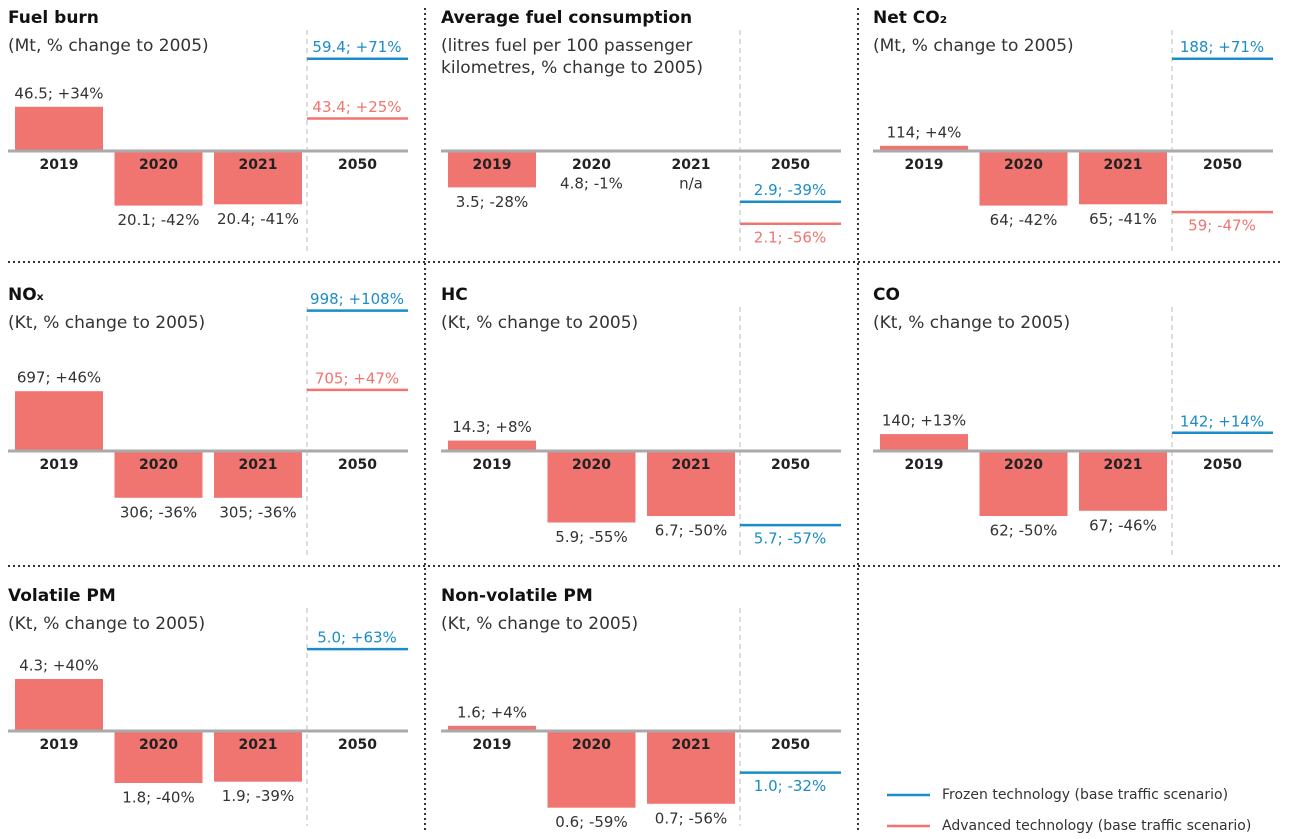 Image resolution: width=1289 pixels, height=839 pixels. Describe the element at coordinates (1123, 219) in the screenshot. I see `value-label: 65; -41%` at that location.